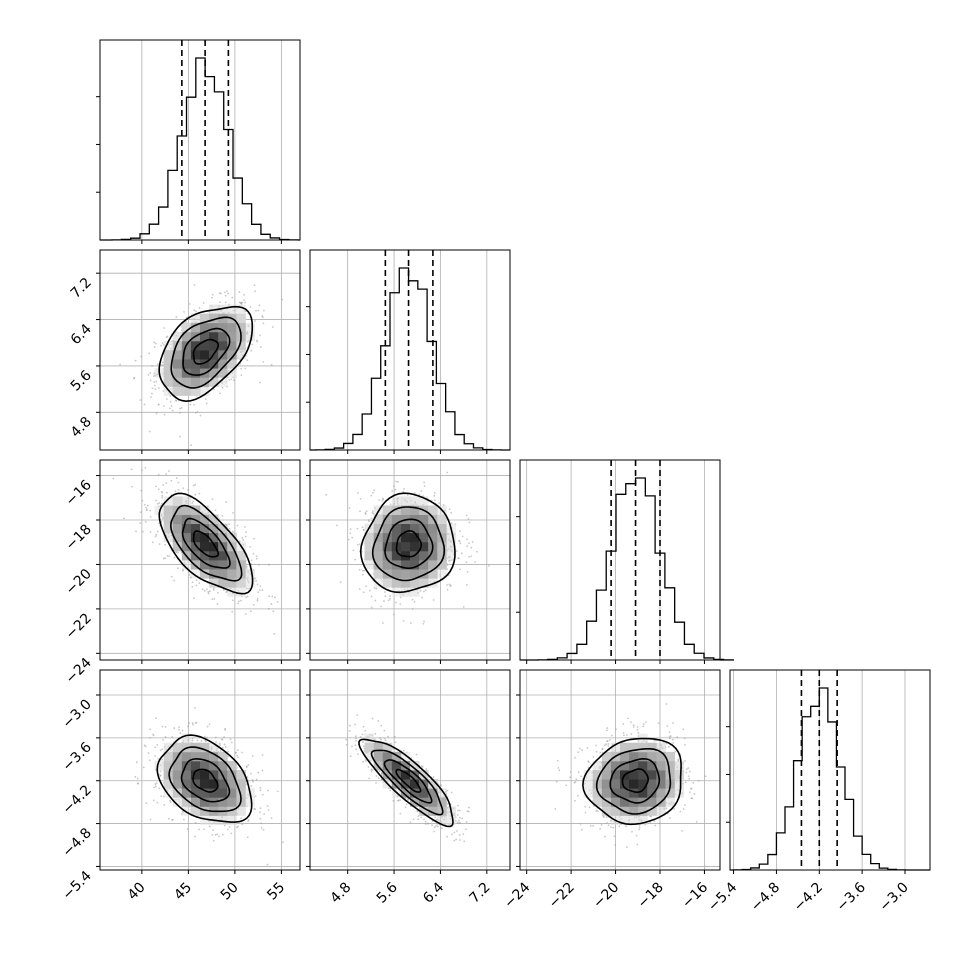 The width and height of the screenshot is (970, 970). I want to click on y-tick-label: −22, so click(79, 626).